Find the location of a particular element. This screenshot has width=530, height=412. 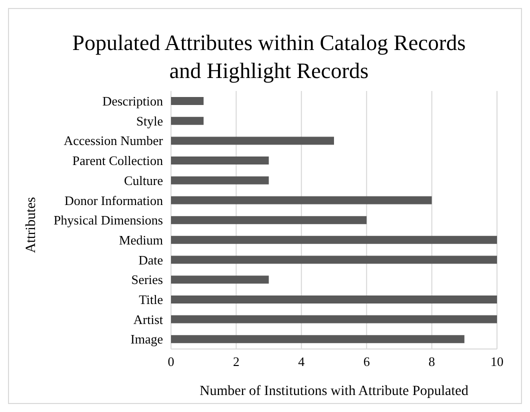

y-tick-label: Description is located at coordinates (133, 101).